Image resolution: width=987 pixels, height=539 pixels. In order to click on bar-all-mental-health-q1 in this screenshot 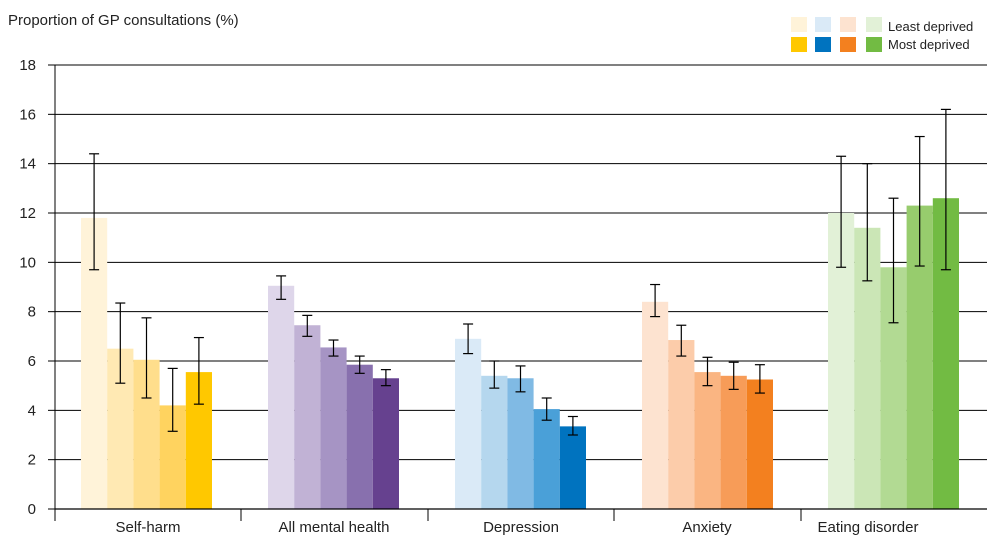, I will do `click(281, 397)`.